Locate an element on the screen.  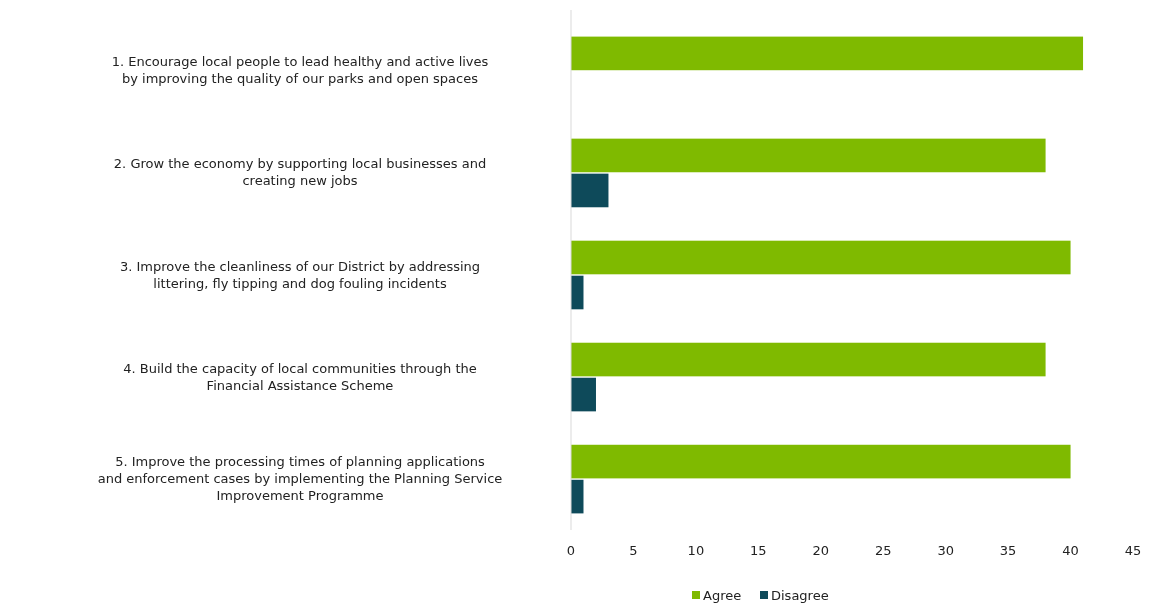
y-tick-label: 5. Improve the processing times of planning applications and enforcement cases by implementing the Planning Service Improvement Programme is located at coordinates (300, 479).